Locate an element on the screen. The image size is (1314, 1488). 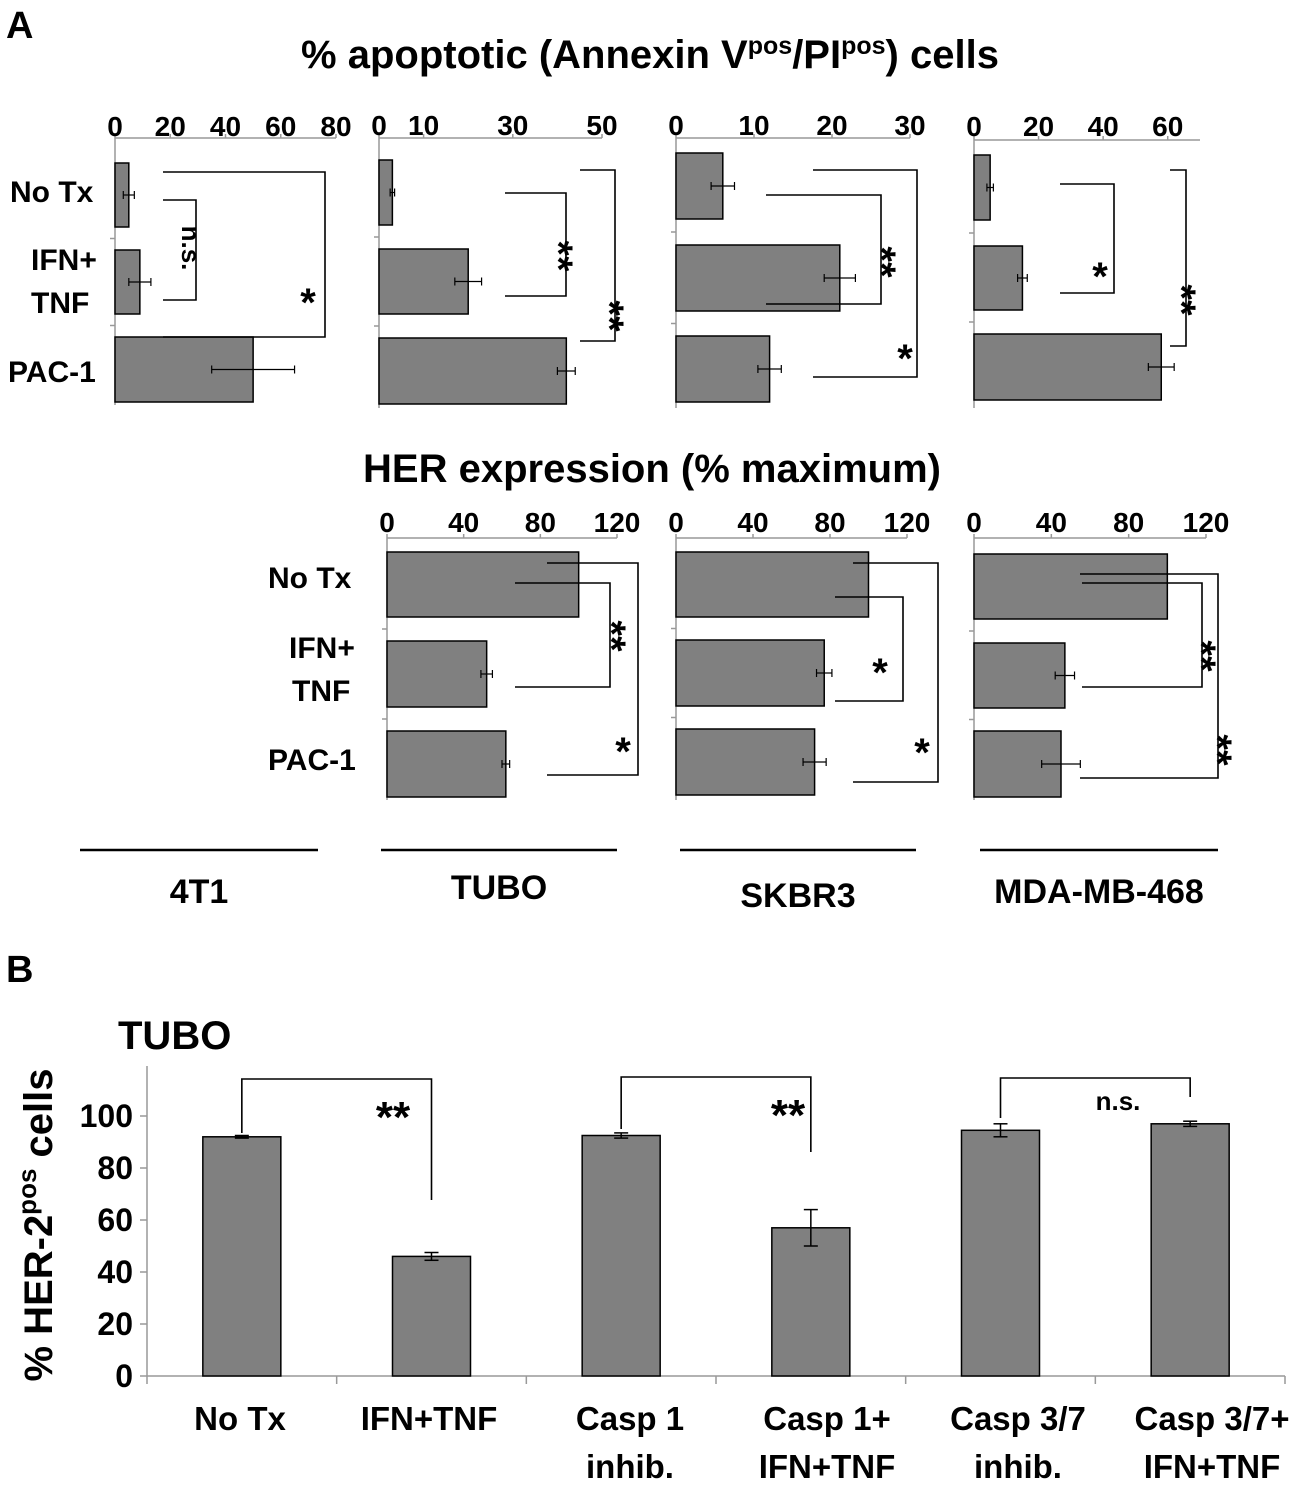
her-expression-title: HER expression (% maximum) is located at coordinates (652, 469).